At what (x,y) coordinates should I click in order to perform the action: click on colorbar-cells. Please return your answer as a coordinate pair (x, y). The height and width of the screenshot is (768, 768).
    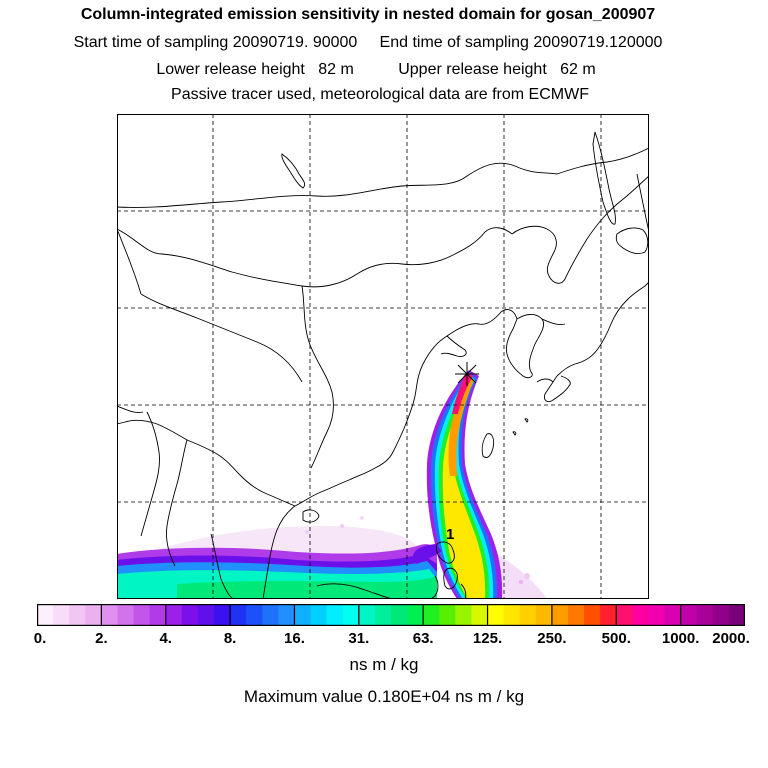
    Looking at the image, I should click on (391, 615).